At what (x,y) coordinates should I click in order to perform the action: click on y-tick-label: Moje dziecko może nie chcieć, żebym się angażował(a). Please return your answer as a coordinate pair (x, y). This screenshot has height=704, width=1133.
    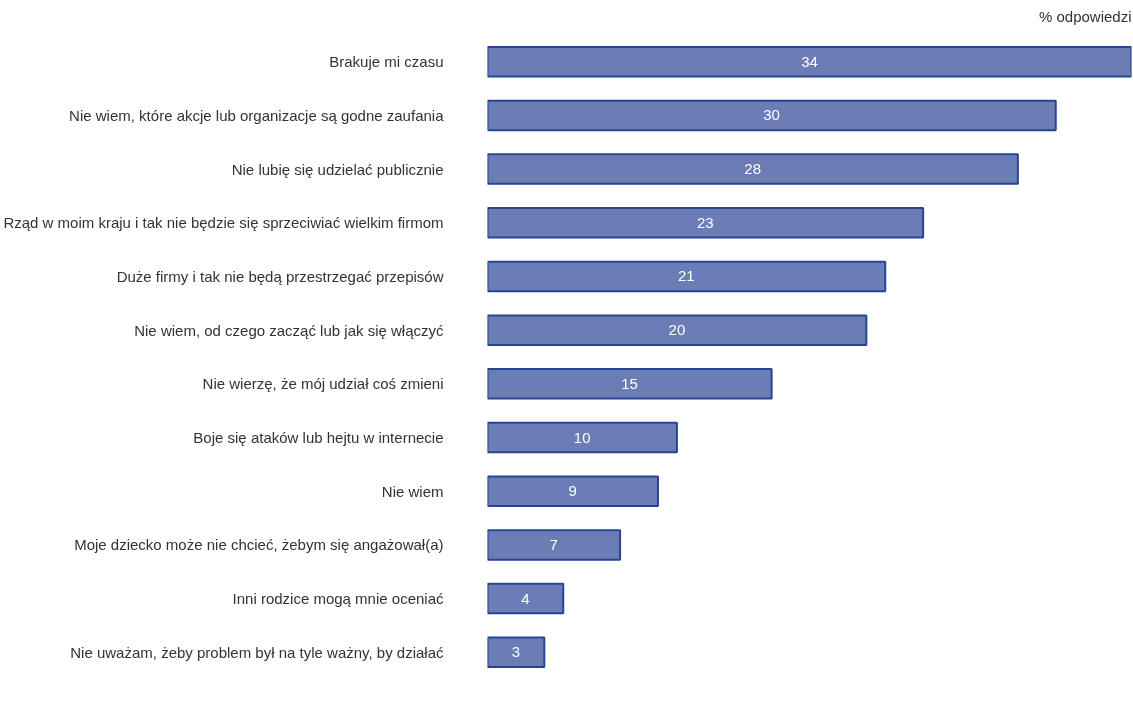
    Looking at the image, I should click on (259, 545).